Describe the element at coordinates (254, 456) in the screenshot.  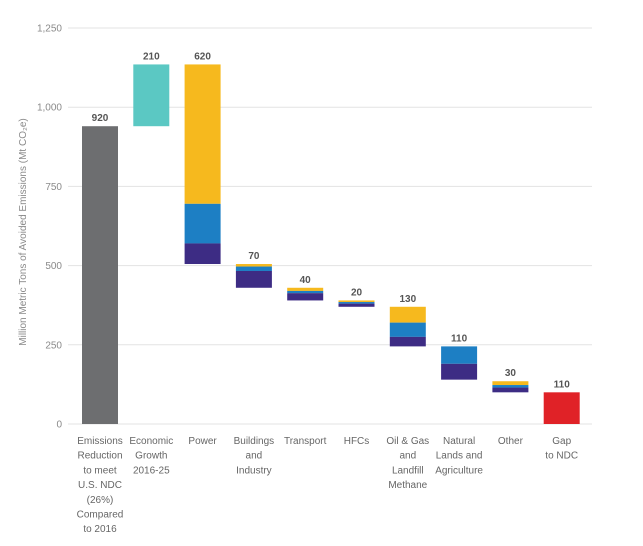
I see `category-label: Buildings and Industry` at that location.